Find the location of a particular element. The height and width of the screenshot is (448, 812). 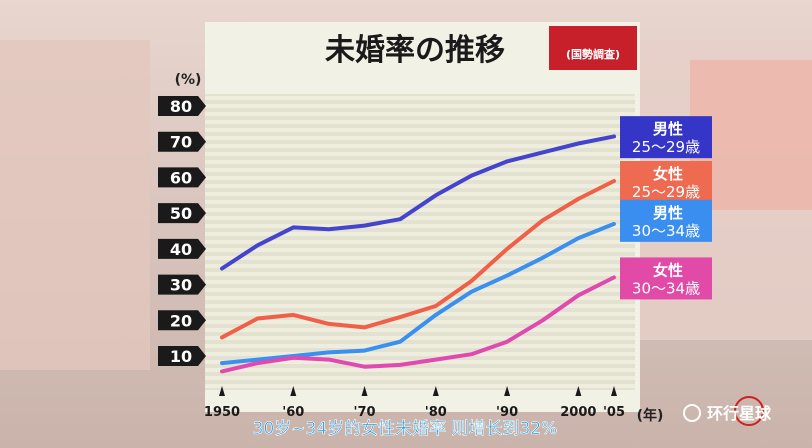

y-tick-label: 30 is located at coordinates (181, 285).